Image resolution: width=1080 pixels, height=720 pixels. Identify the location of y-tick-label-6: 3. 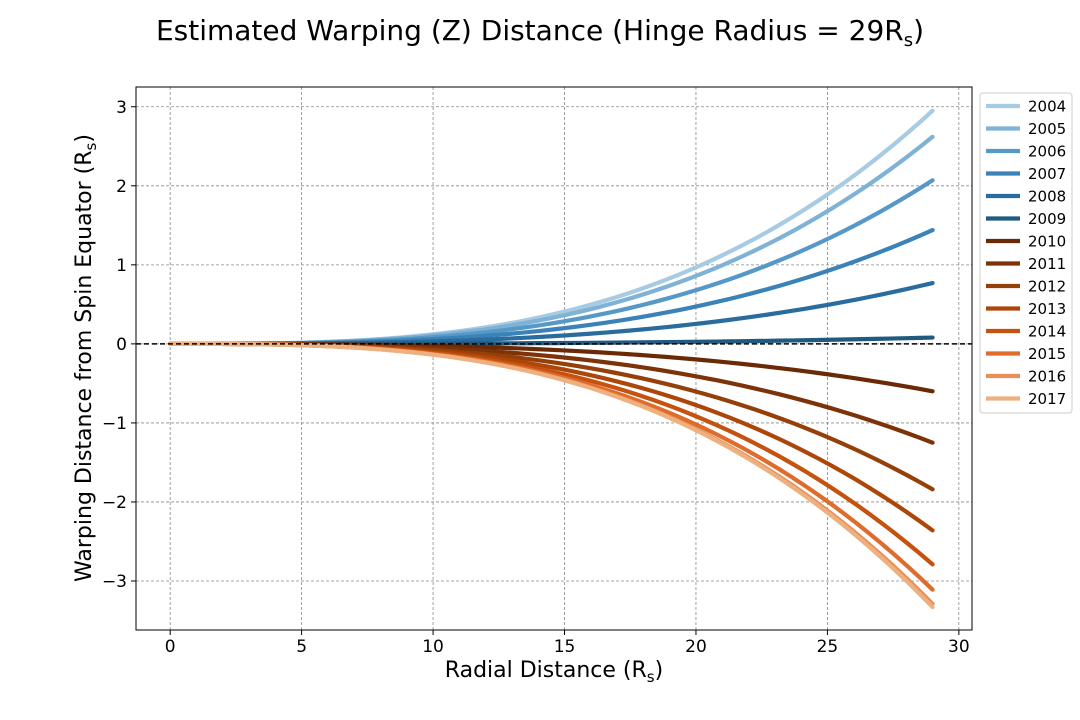
(121, 108).